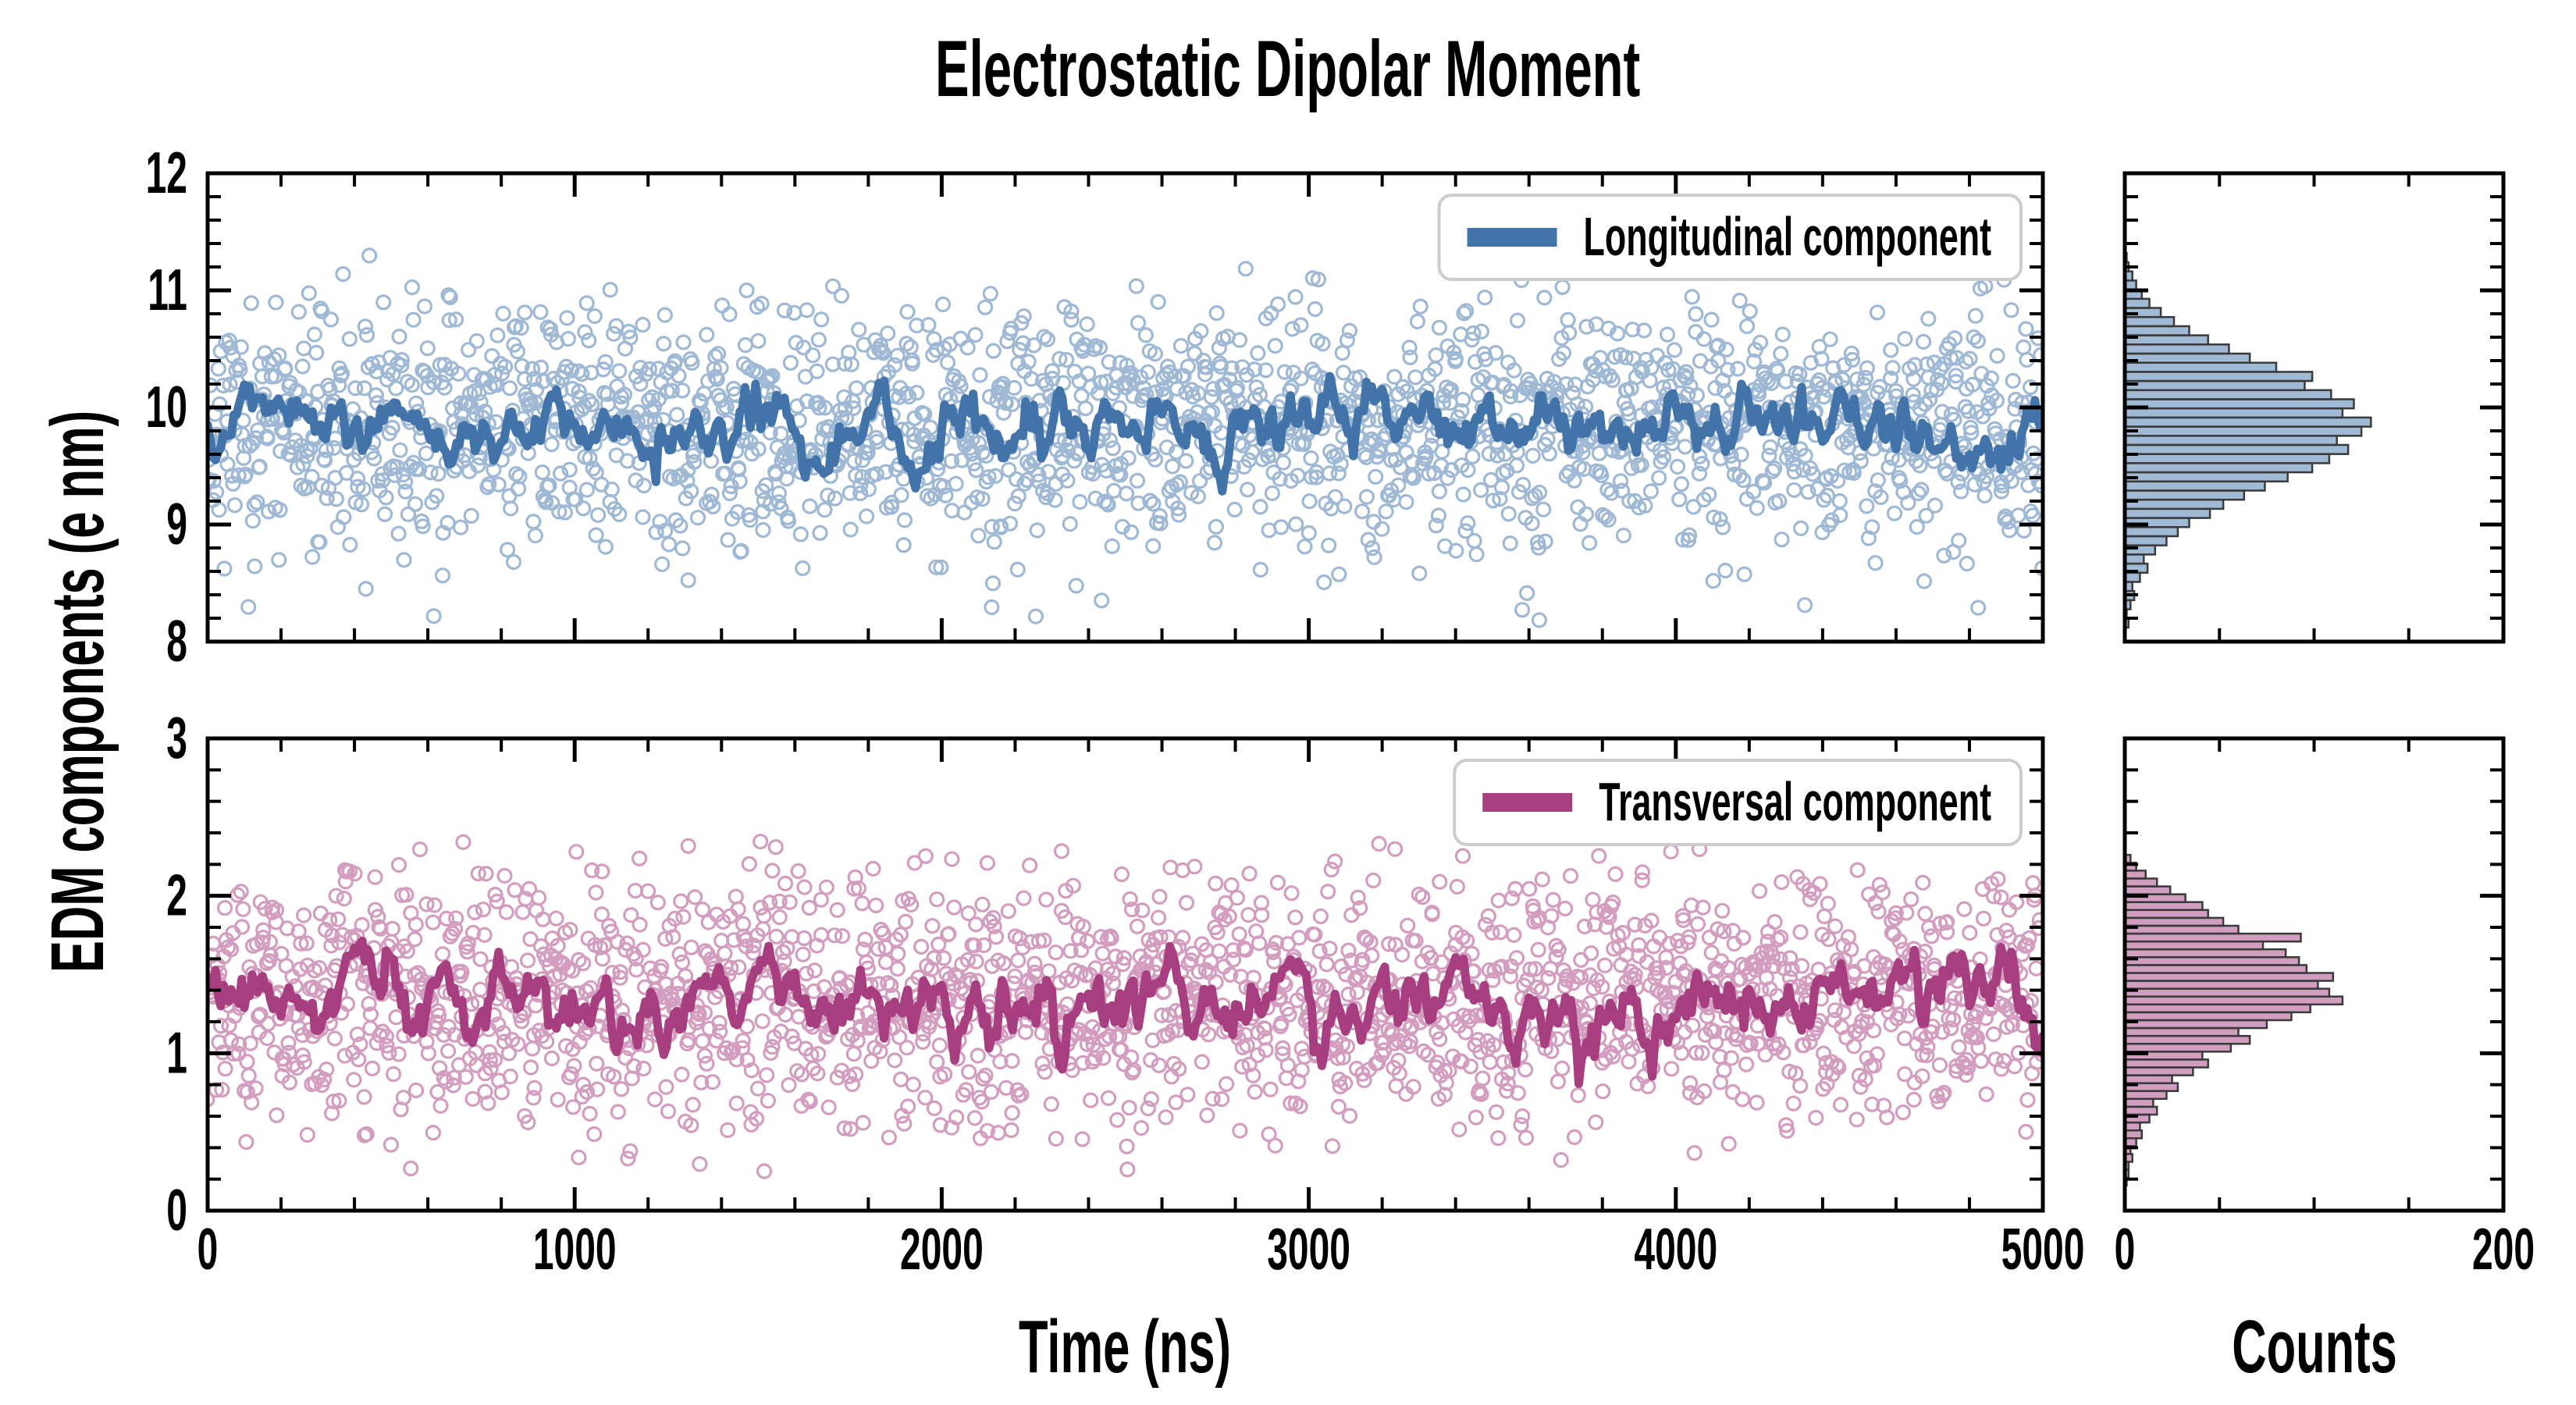 The width and height of the screenshot is (2576, 1405). I want to click on y-tick-label: 9, so click(176, 524).